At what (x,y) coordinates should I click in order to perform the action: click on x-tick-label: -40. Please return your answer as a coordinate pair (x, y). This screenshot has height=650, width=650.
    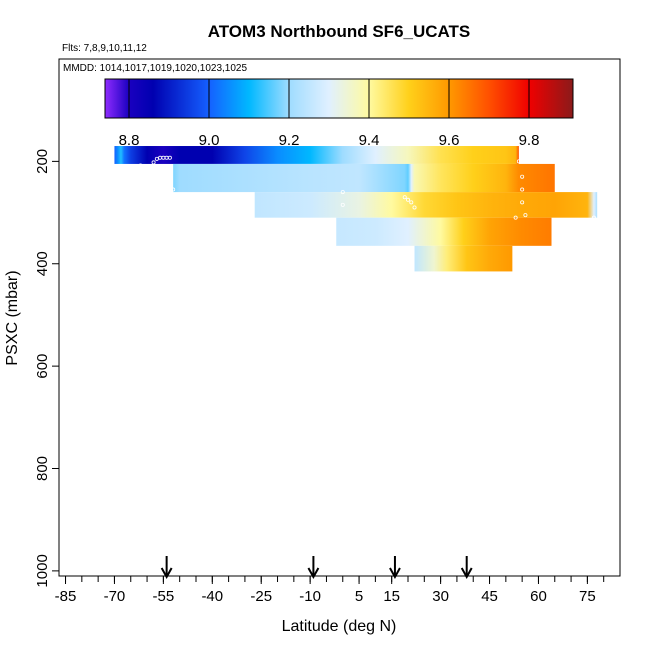
    Looking at the image, I should click on (212, 596).